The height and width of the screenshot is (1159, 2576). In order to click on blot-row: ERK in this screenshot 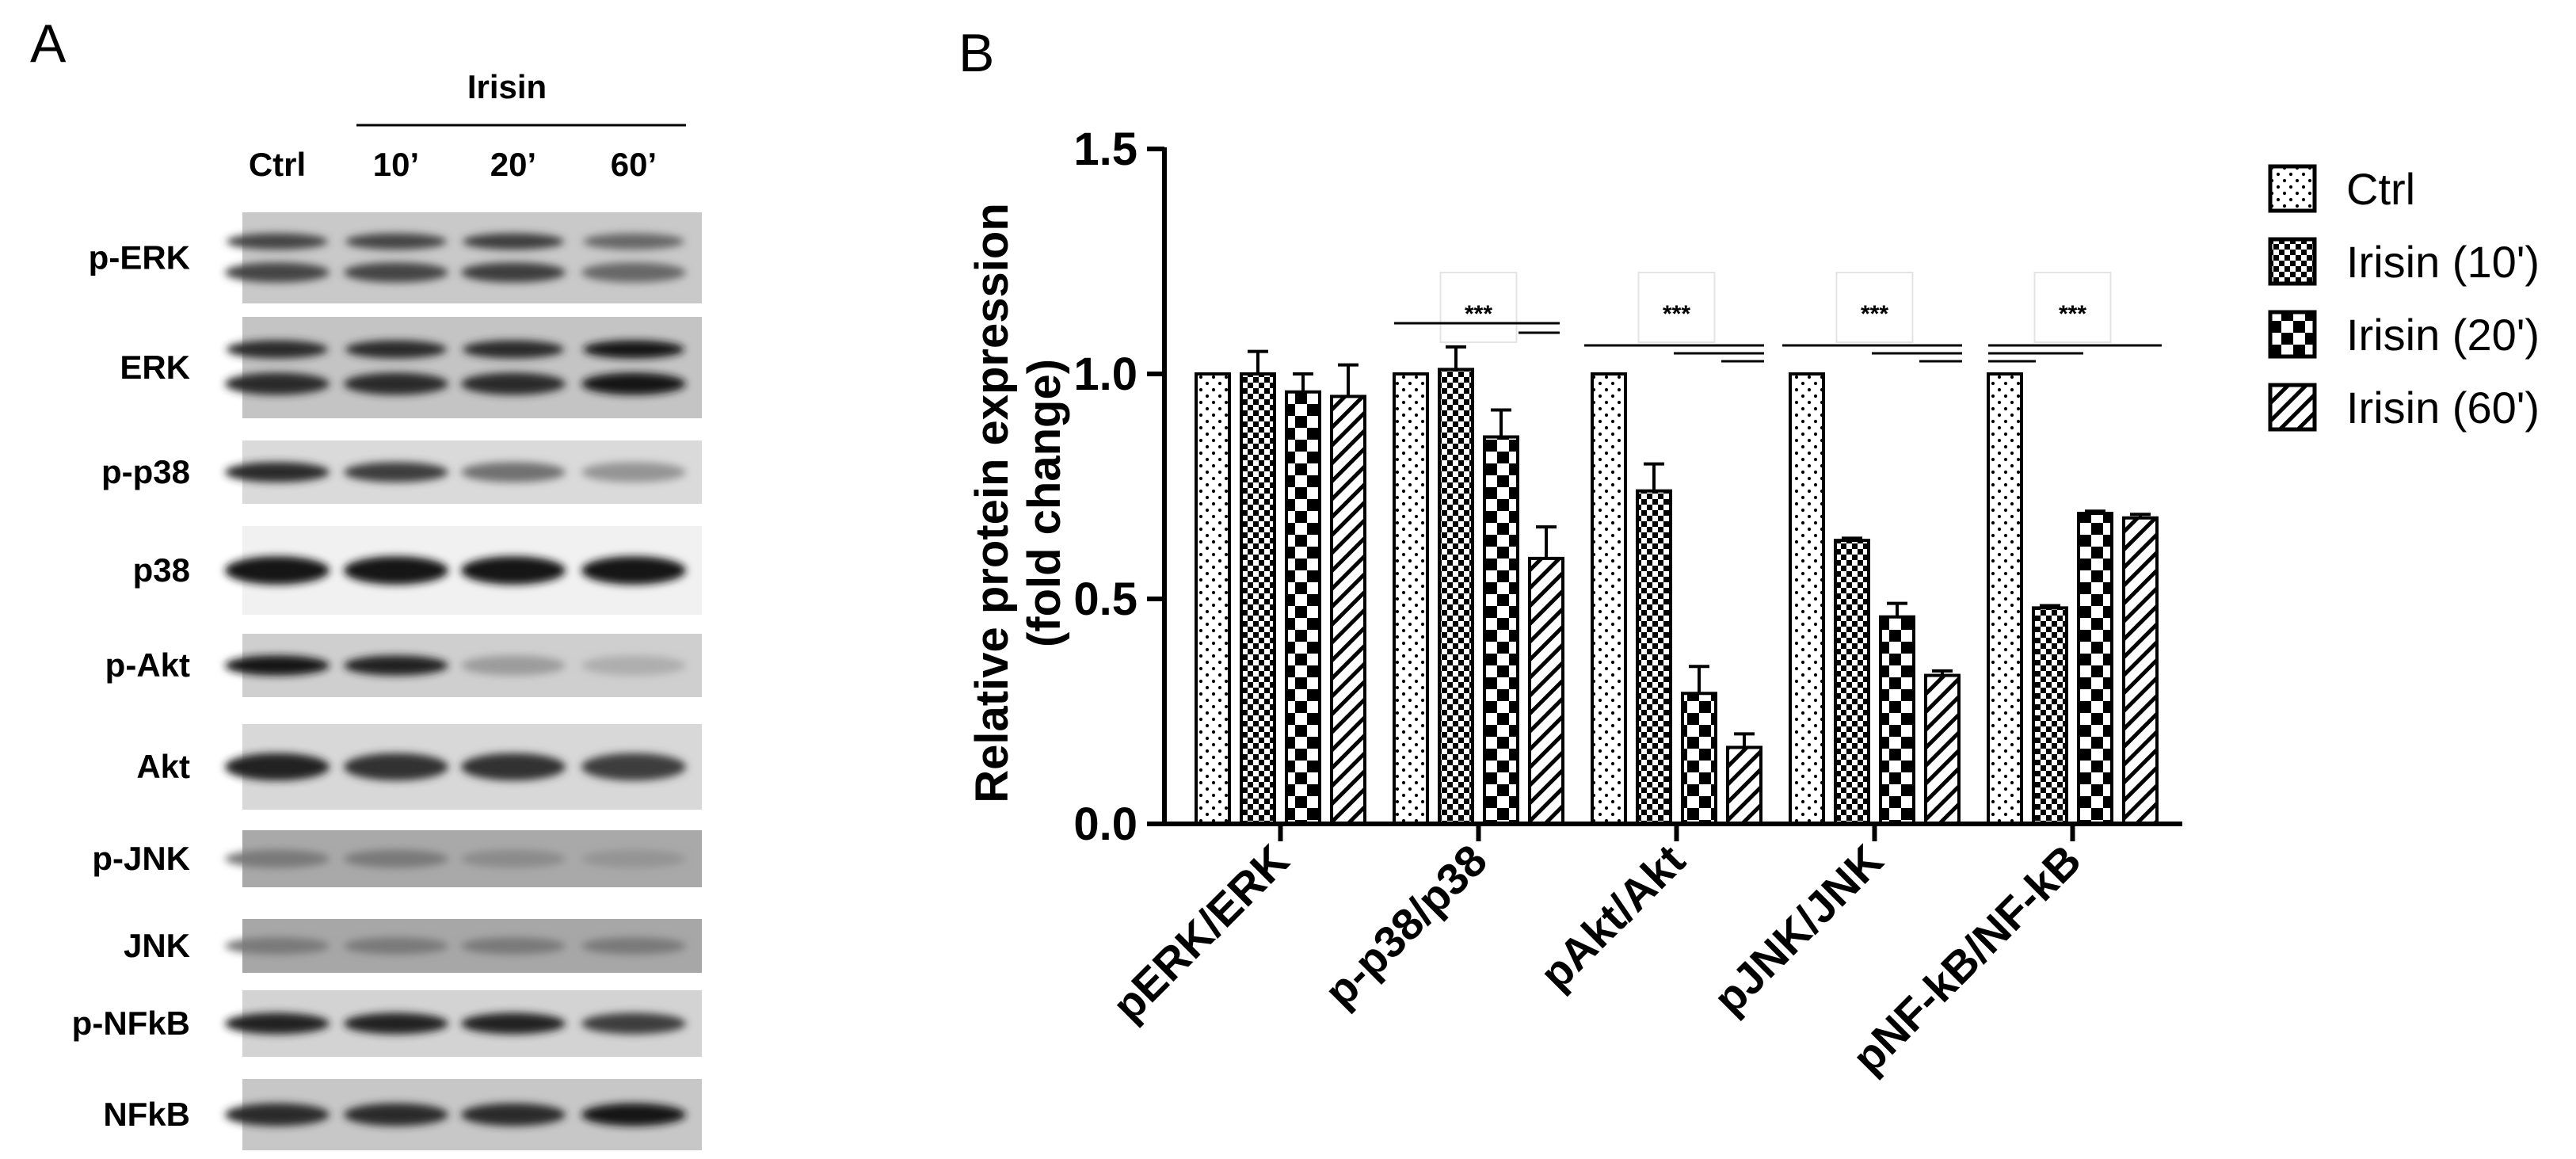, I will do `click(411, 367)`.